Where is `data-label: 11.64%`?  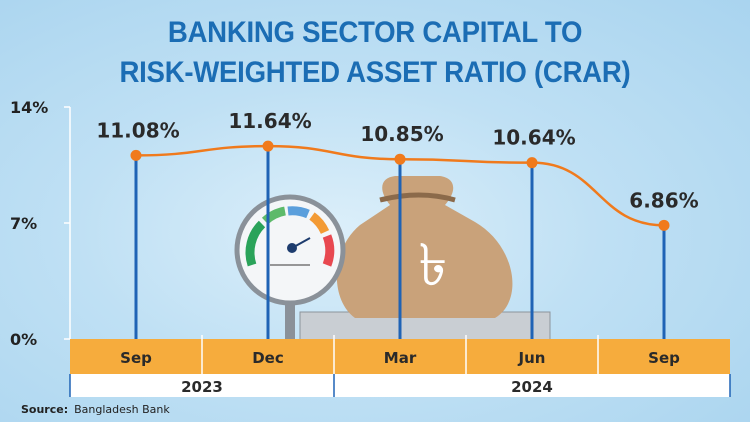 data-label: 11.64% is located at coordinates (269, 121).